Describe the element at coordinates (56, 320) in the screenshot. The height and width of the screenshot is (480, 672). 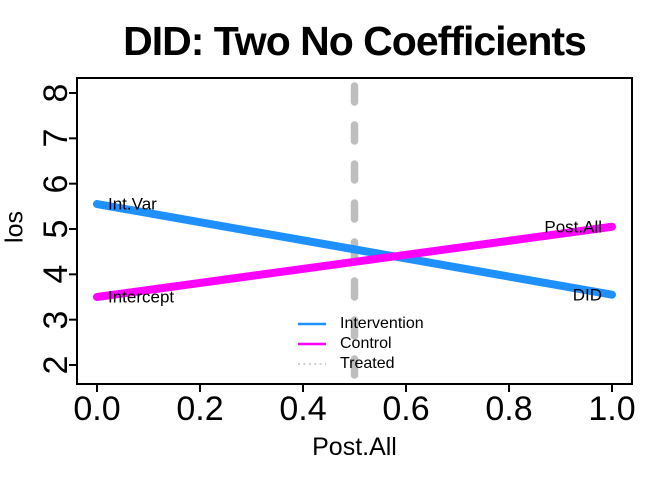
I see `y-tick-label-3: 3` at that location.